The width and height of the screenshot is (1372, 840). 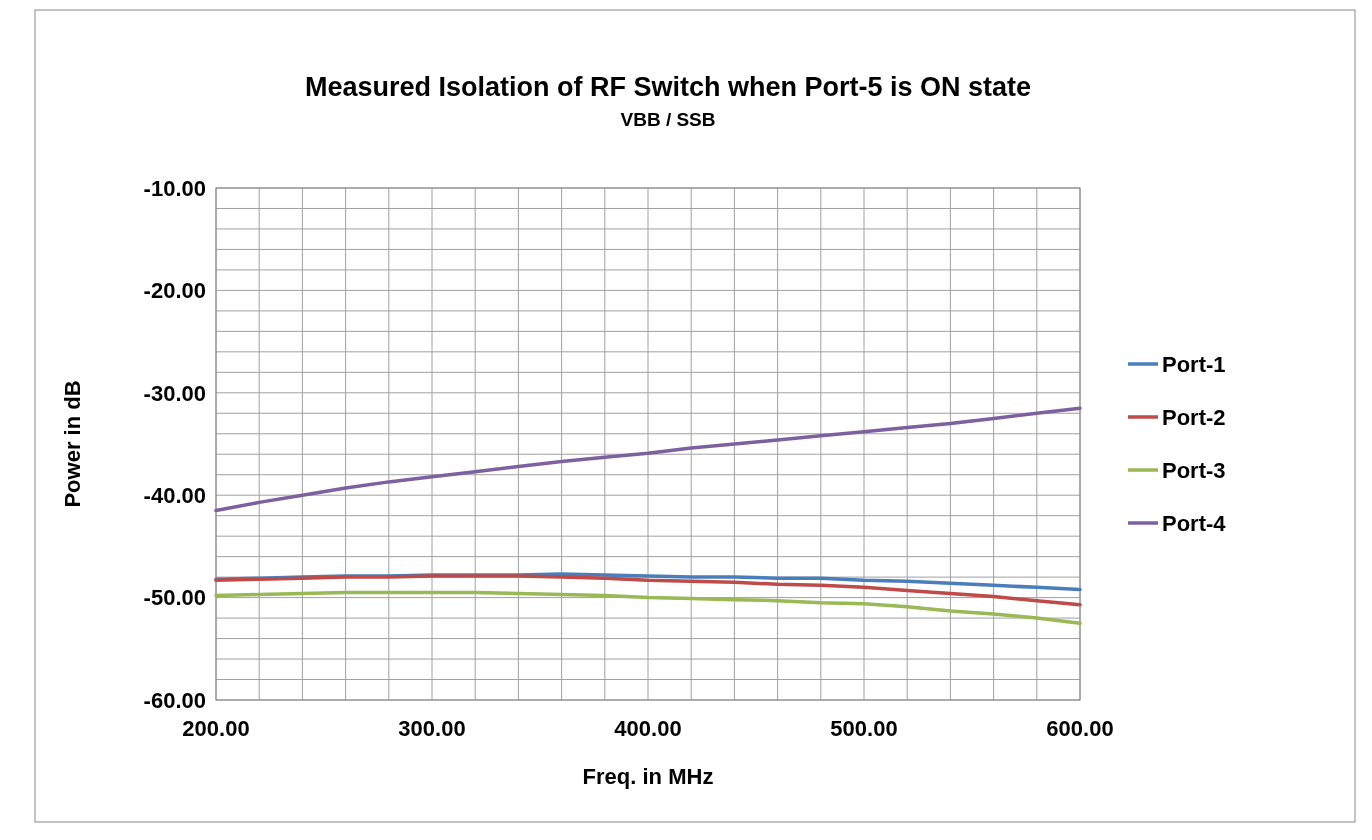 I want to click on x-axis-title: Freq. in MHz, so click(x=648, y=776).